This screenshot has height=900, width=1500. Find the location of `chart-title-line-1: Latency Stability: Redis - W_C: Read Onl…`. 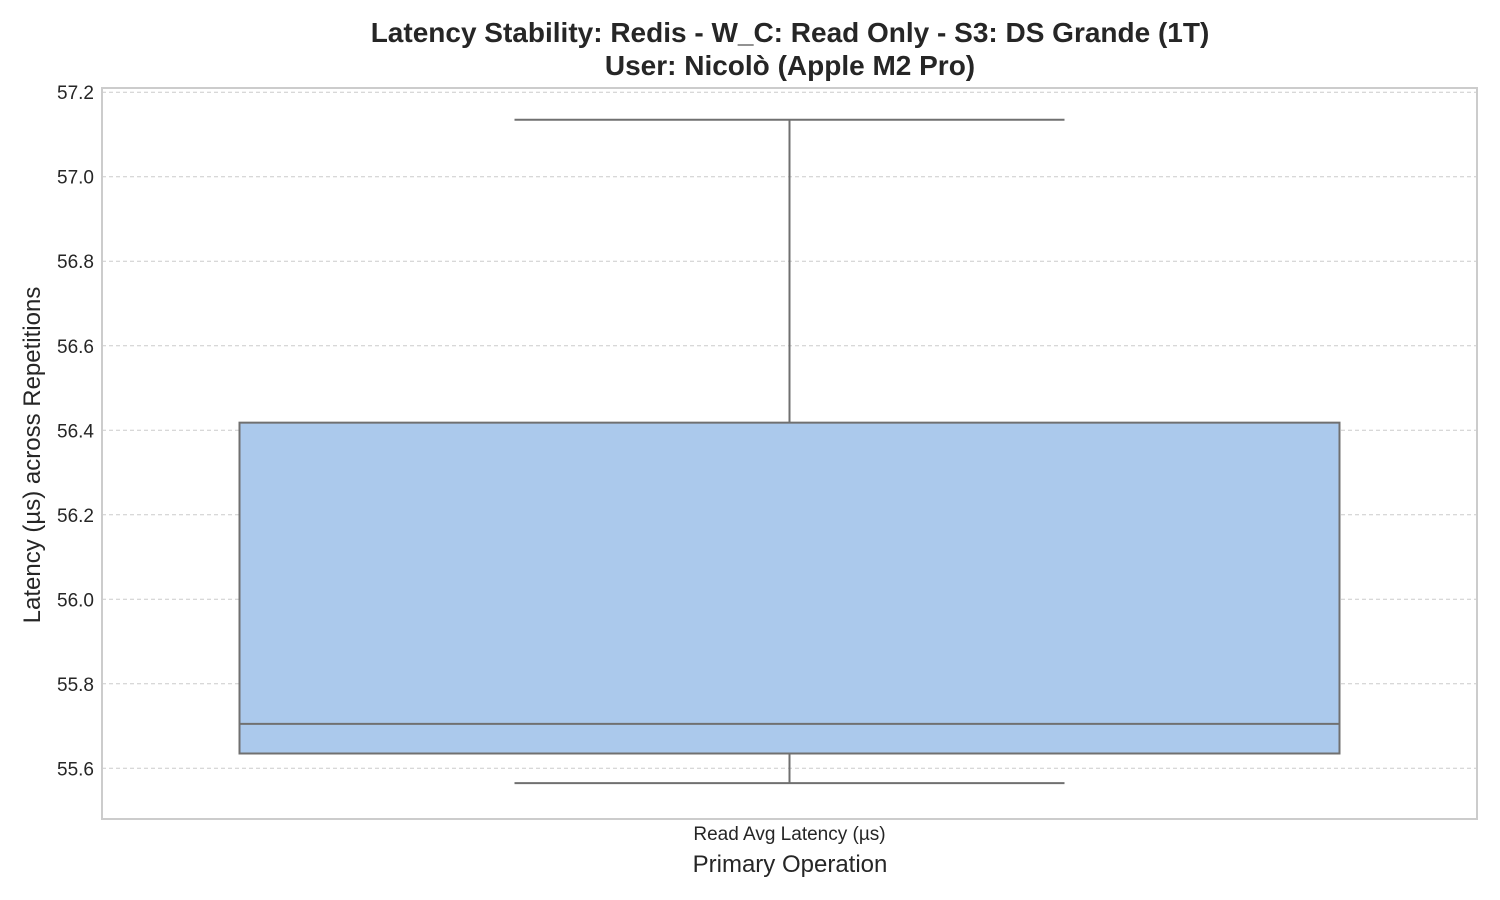

chart-title-line-1: Latency Stability: Redis - W_C: Read Onl… is located at coordinates (790, 32).